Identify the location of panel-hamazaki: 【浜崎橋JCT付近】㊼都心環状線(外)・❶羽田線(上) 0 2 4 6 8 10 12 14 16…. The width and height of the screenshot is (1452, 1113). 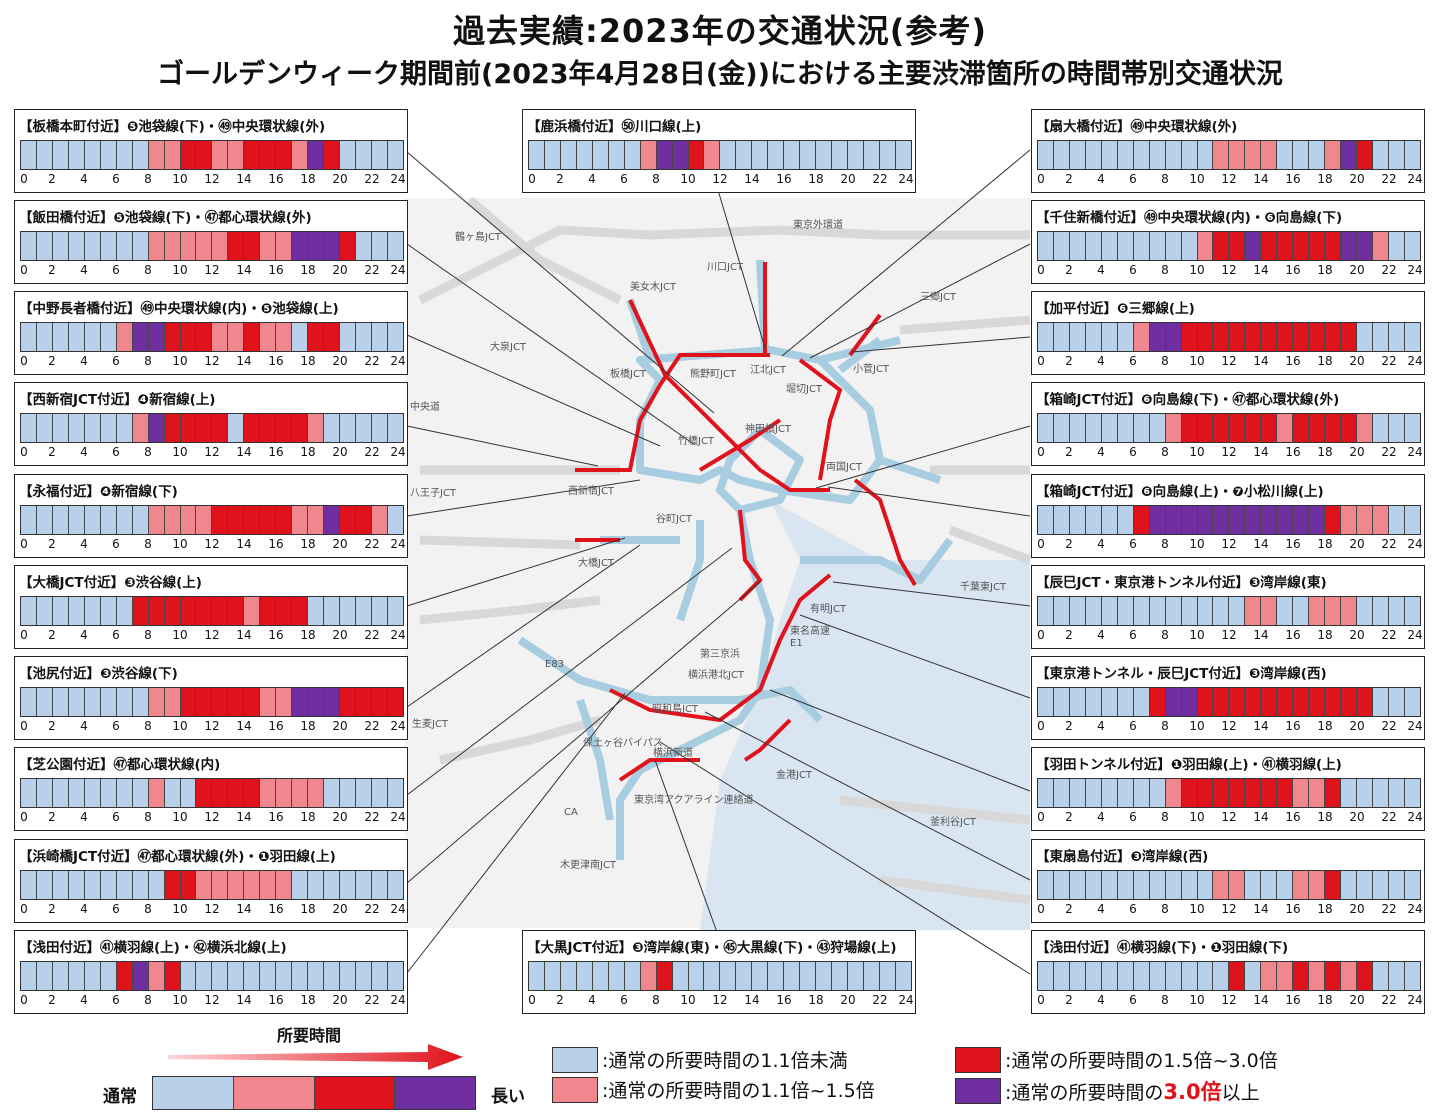
(211, 881).